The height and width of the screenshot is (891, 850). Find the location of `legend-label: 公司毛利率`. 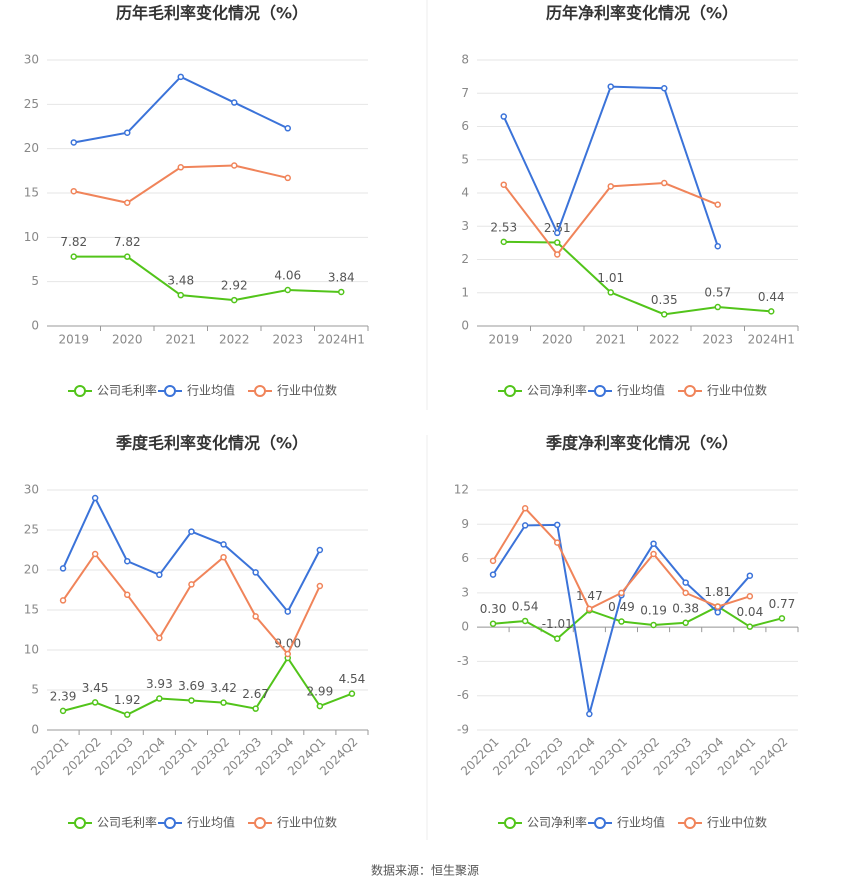

legend-label: 公司毛利率 is located at coordinates (127, 822).